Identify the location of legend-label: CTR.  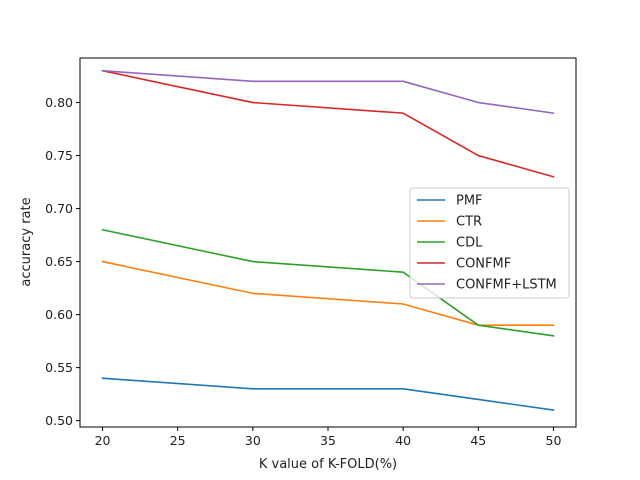
(469, 222).